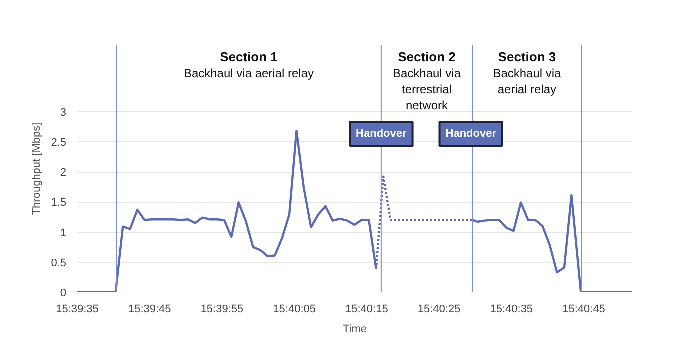 The width and height of the screenshot is (700, 338). I want to click on x-tick-label: 15:40:45, so click(584, 310).